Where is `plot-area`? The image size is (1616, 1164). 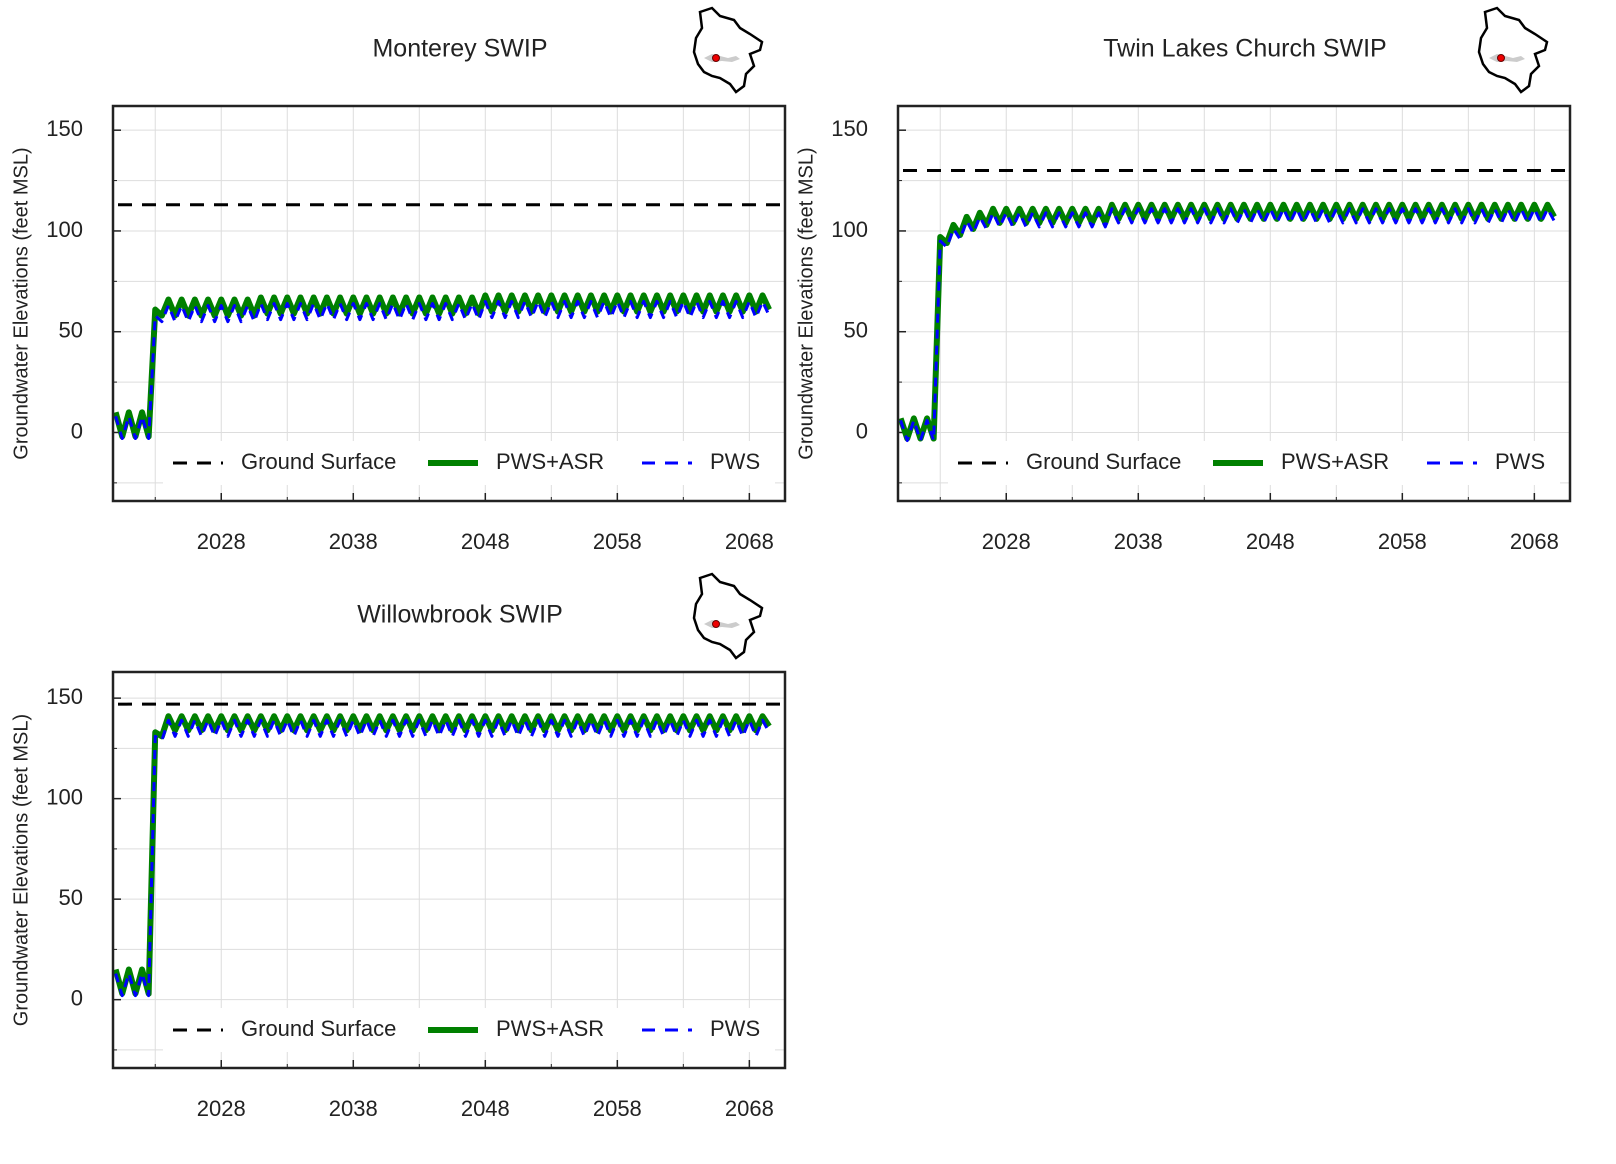 plot-area is located at coordinates (449, 870).